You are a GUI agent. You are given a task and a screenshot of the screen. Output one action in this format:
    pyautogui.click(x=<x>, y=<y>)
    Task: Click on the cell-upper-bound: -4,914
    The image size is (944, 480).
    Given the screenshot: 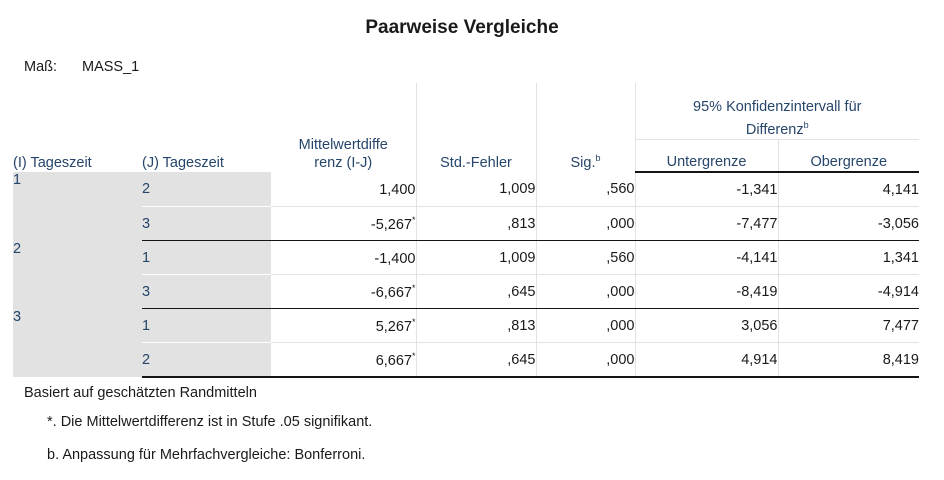 What is the action you would take?
    pyautogui.click(x=848, y=291)
    